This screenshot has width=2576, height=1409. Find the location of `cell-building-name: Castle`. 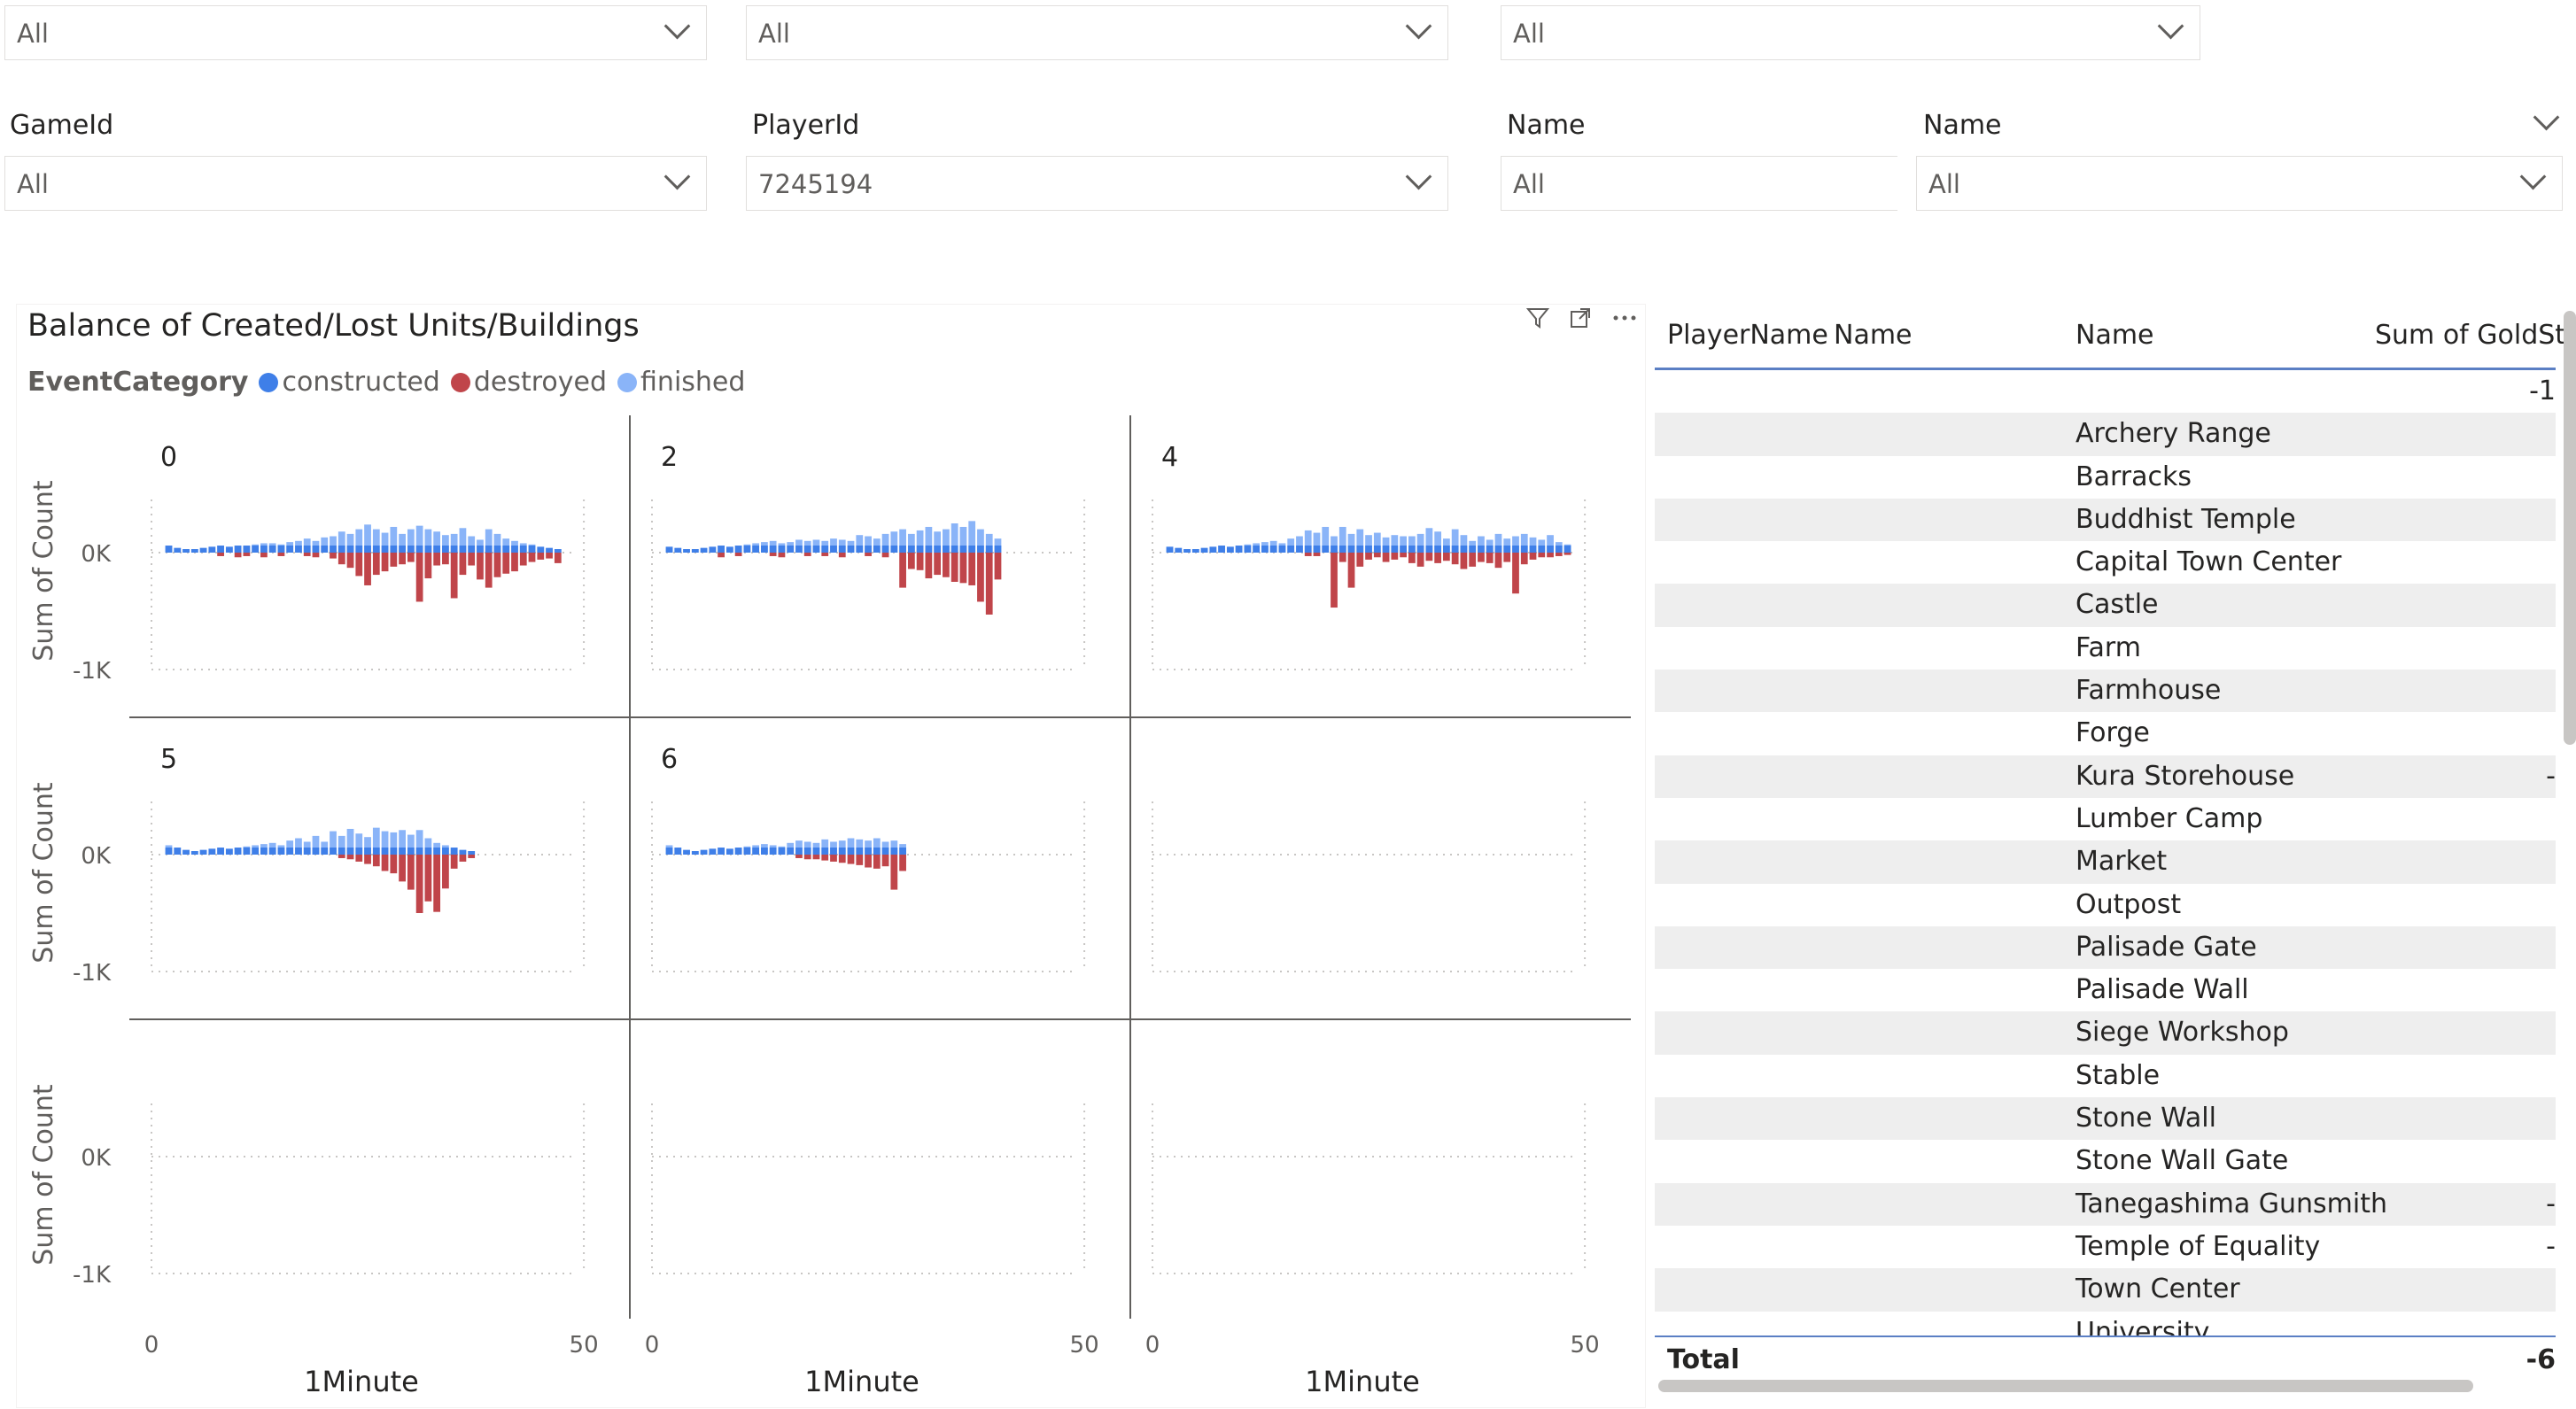

cell-building-name: Castle is located at coordinates (2117, 605).